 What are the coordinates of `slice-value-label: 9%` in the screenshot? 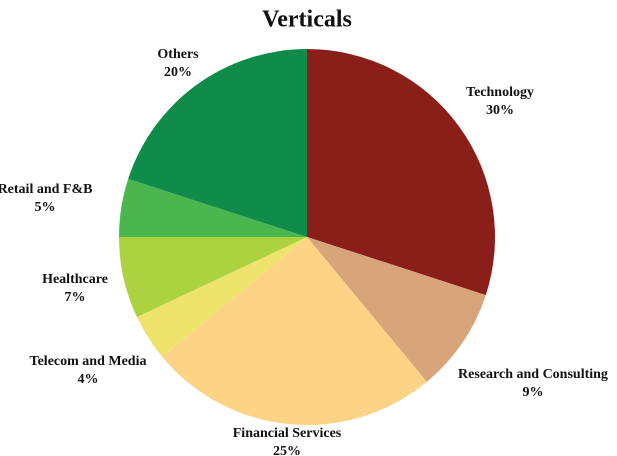 It's located at (533, 392).